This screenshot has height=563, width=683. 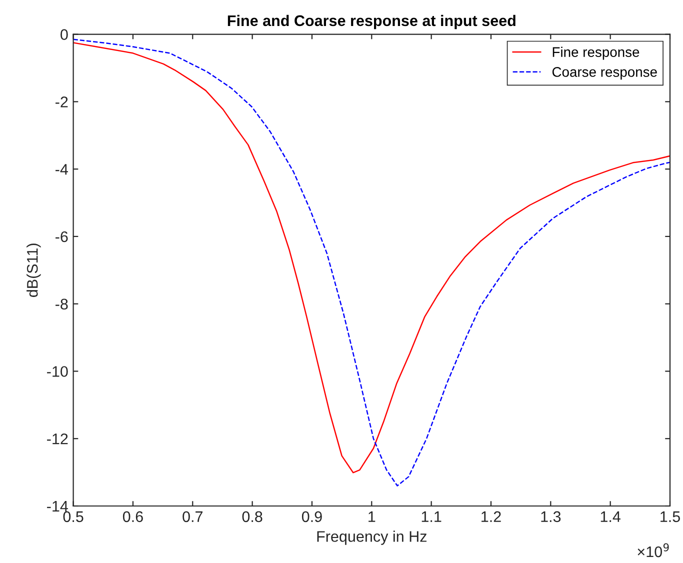 I want to click on y-tick-label: -14, so click(x=57, y=506).